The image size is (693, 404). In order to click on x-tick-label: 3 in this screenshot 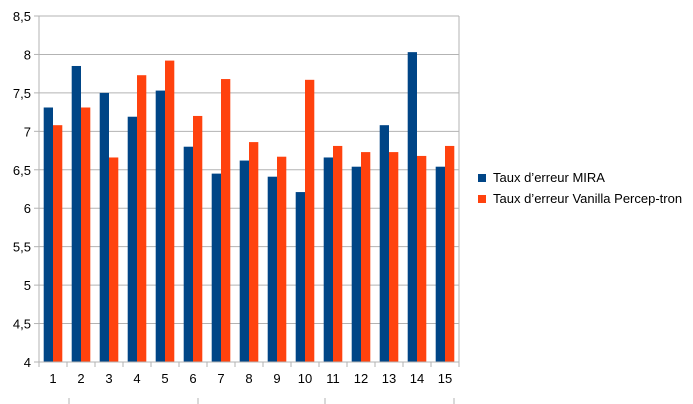, I will do `click(108, 378)`.